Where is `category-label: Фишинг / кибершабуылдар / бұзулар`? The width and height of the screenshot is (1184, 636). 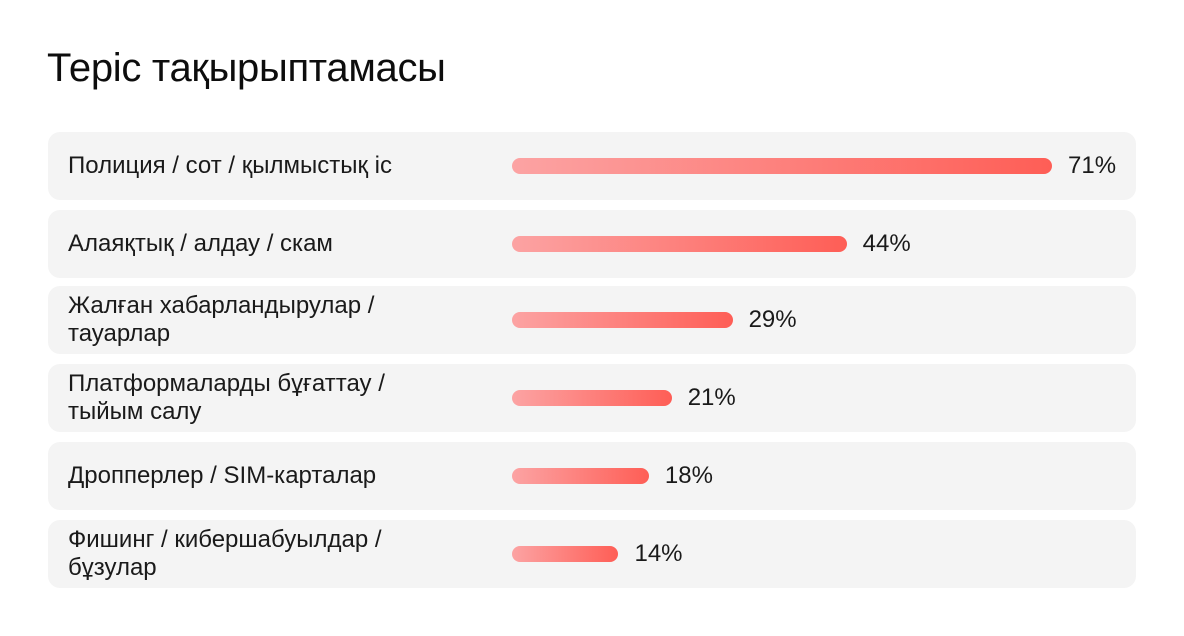
category-label: Фишинг / кибершабуылдар / бұзулар is located at coordinates (225, 553).